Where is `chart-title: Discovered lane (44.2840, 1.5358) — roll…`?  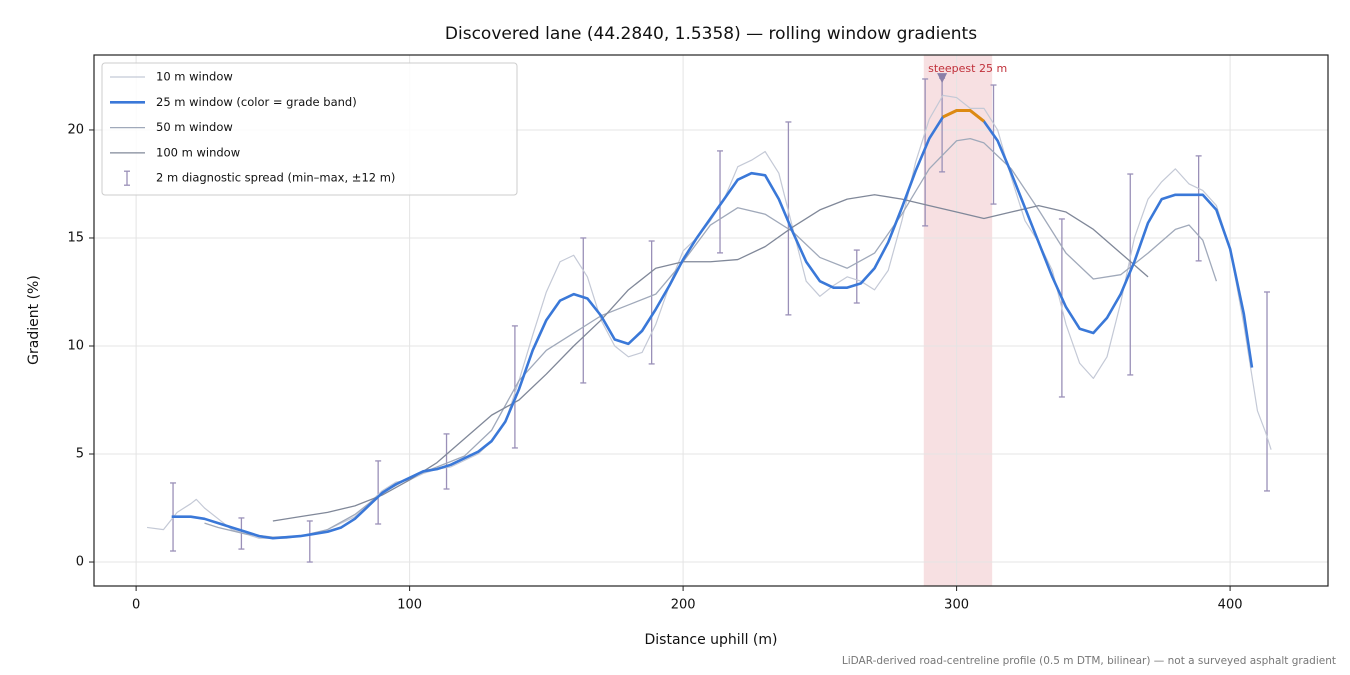 chart-title: Discovered lane (44.2840, 1.5358) — roll… is located at coordinates (711, 34).